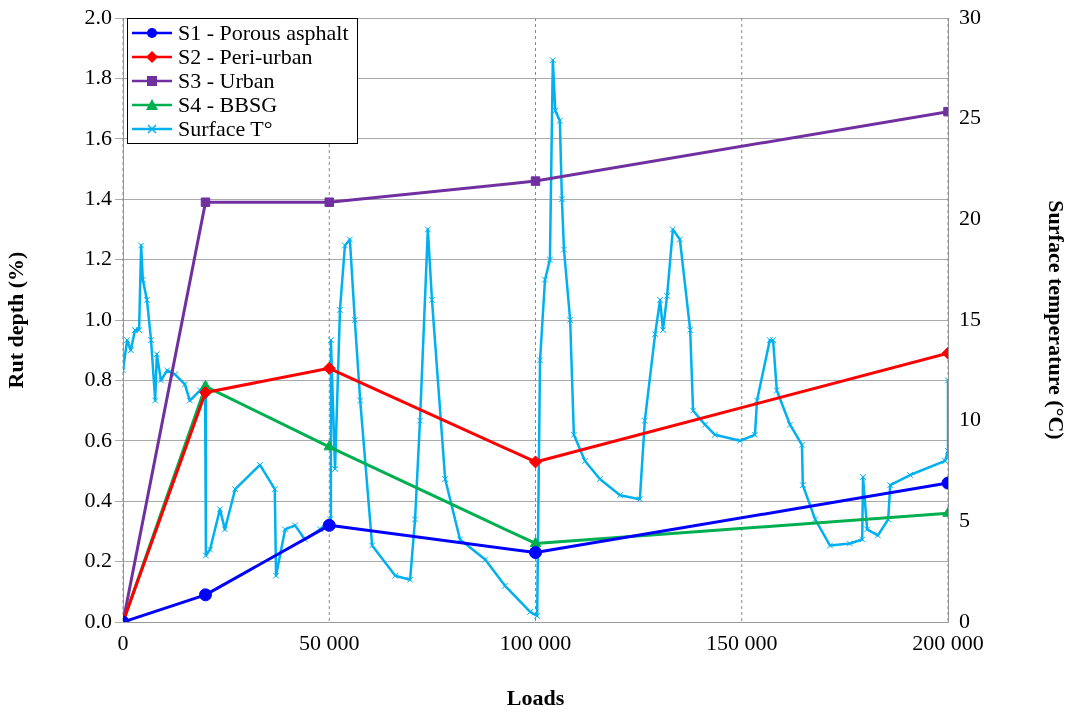  What do you see at coordinates (98, 560) in the screenshot?
I see `y-tick-label: 0.2` at bounding box center [98, 560].